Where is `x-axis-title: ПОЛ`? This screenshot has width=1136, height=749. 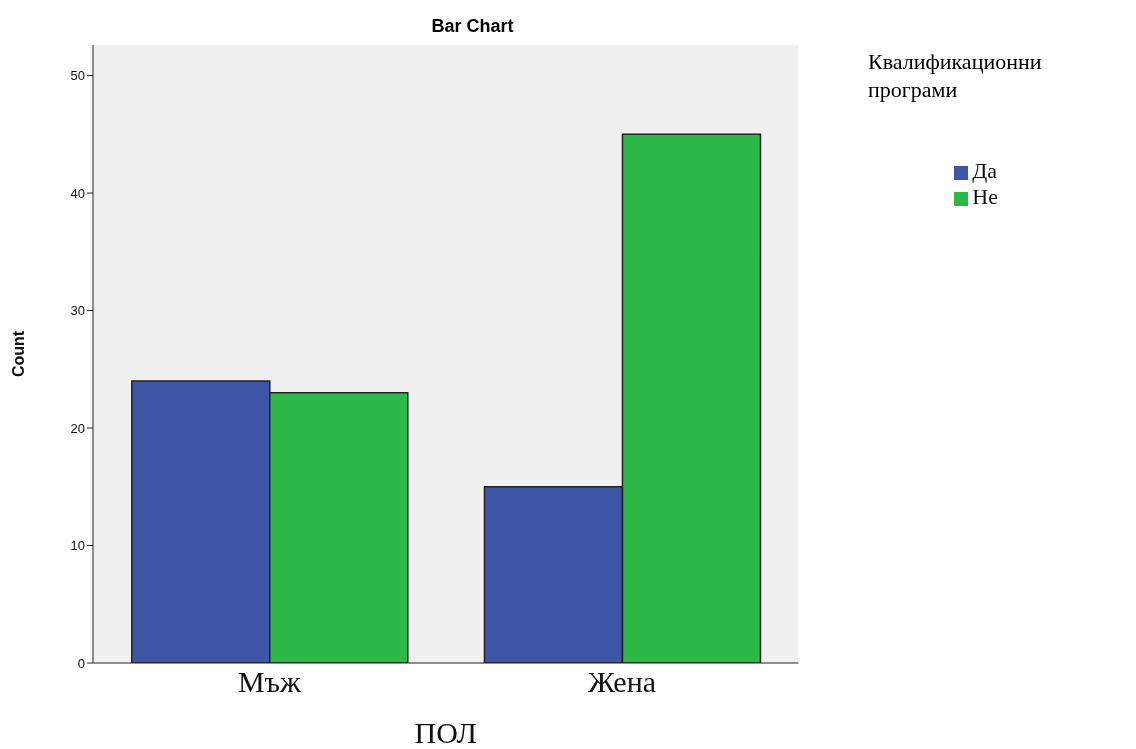
x-axis-title: ПОЛ is located at coordinates (445, 732).